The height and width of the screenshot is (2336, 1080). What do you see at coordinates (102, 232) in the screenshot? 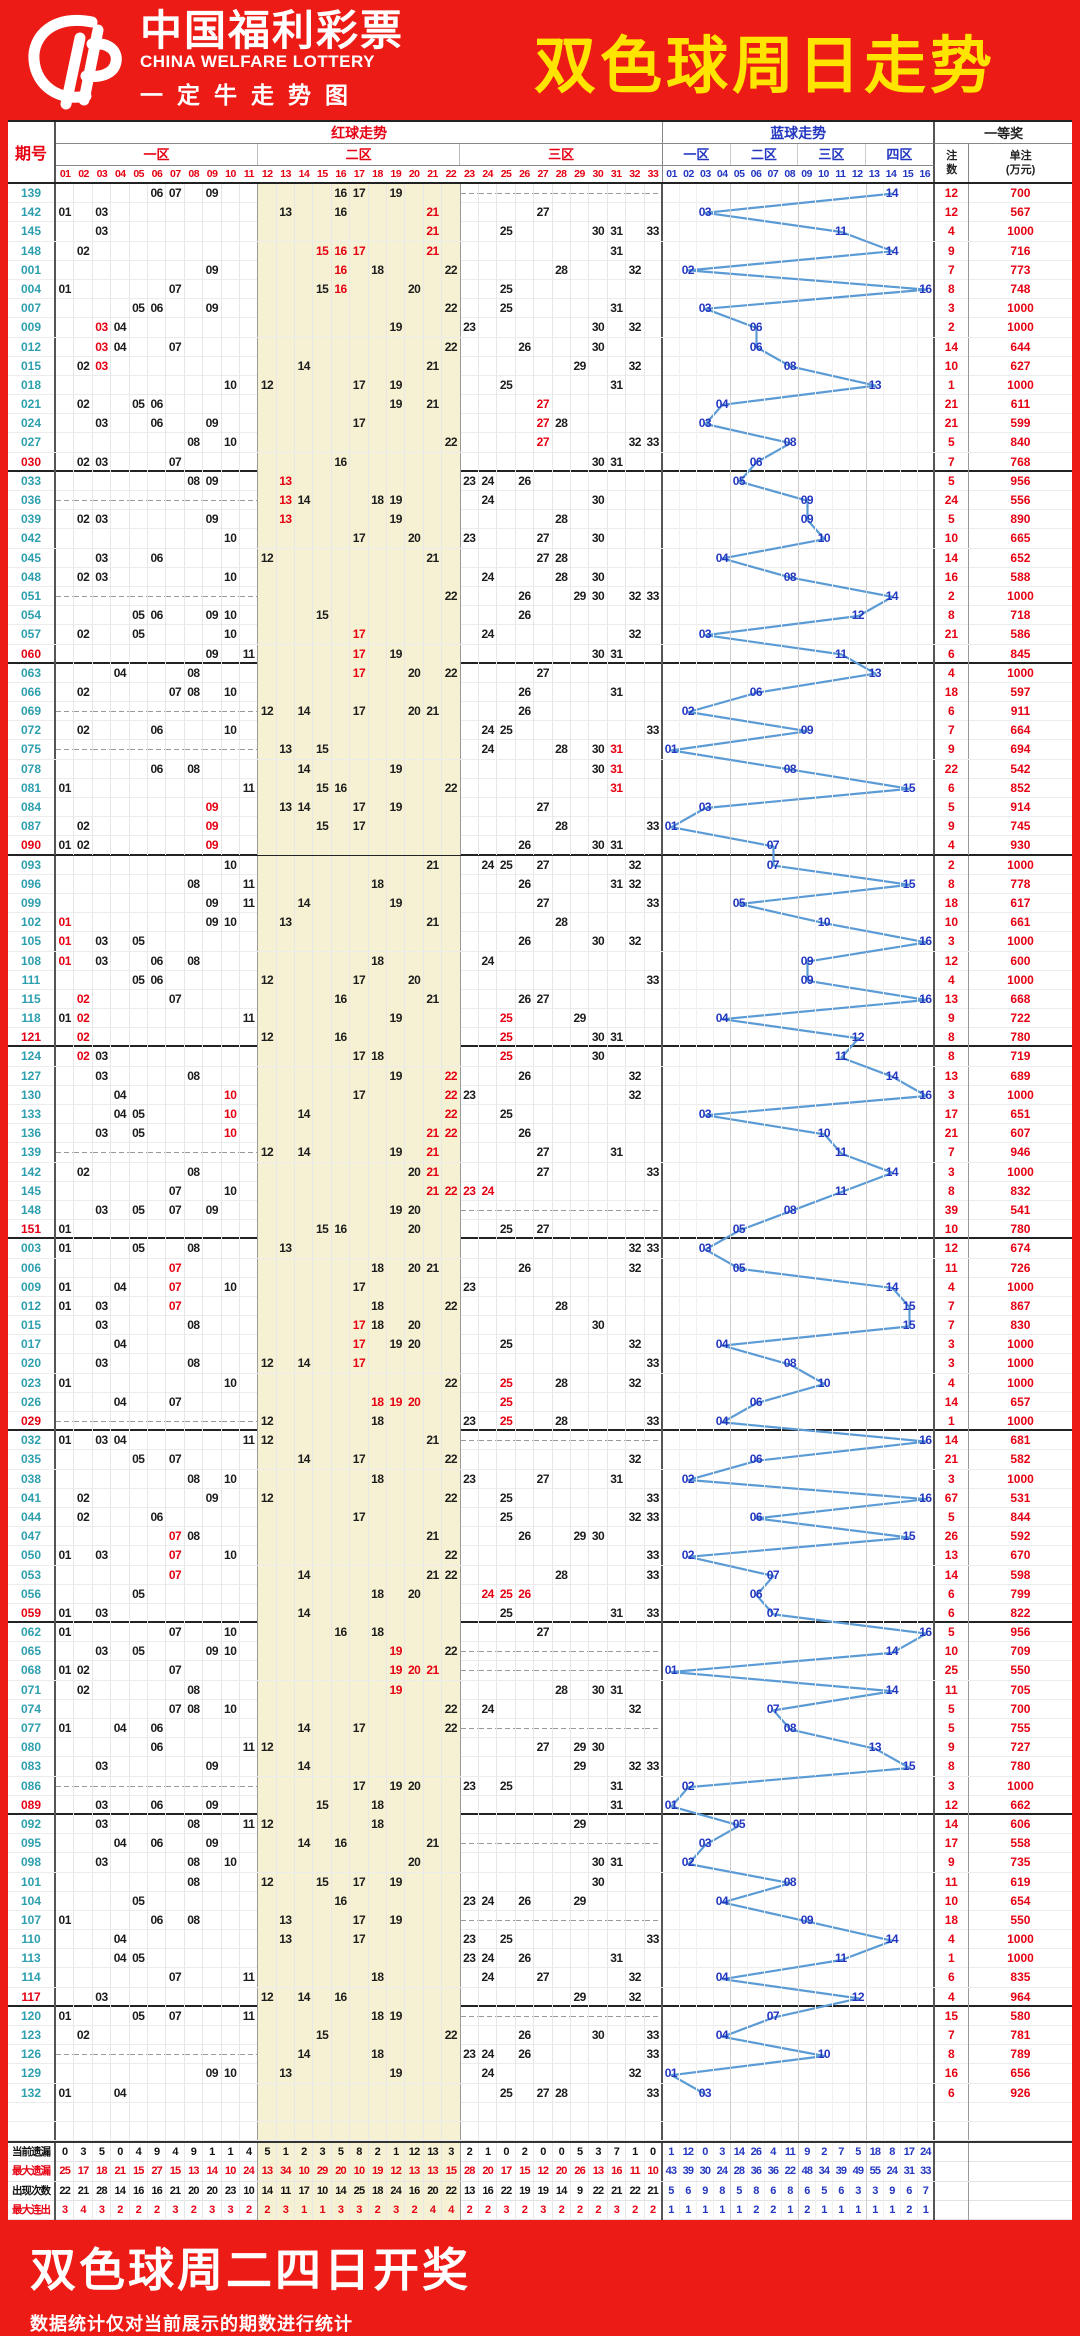
I see `red-ball: 03` at bounding box center [102, 232].